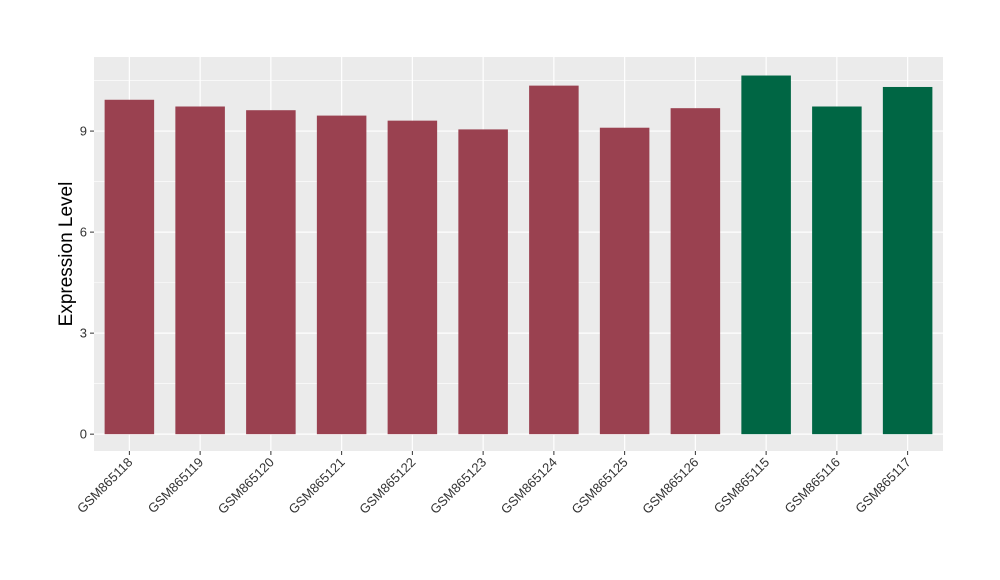 The width and height of the screenshot is (1000, 580). I want to click on x-tick-label: GSM865116, so click(812, 486).